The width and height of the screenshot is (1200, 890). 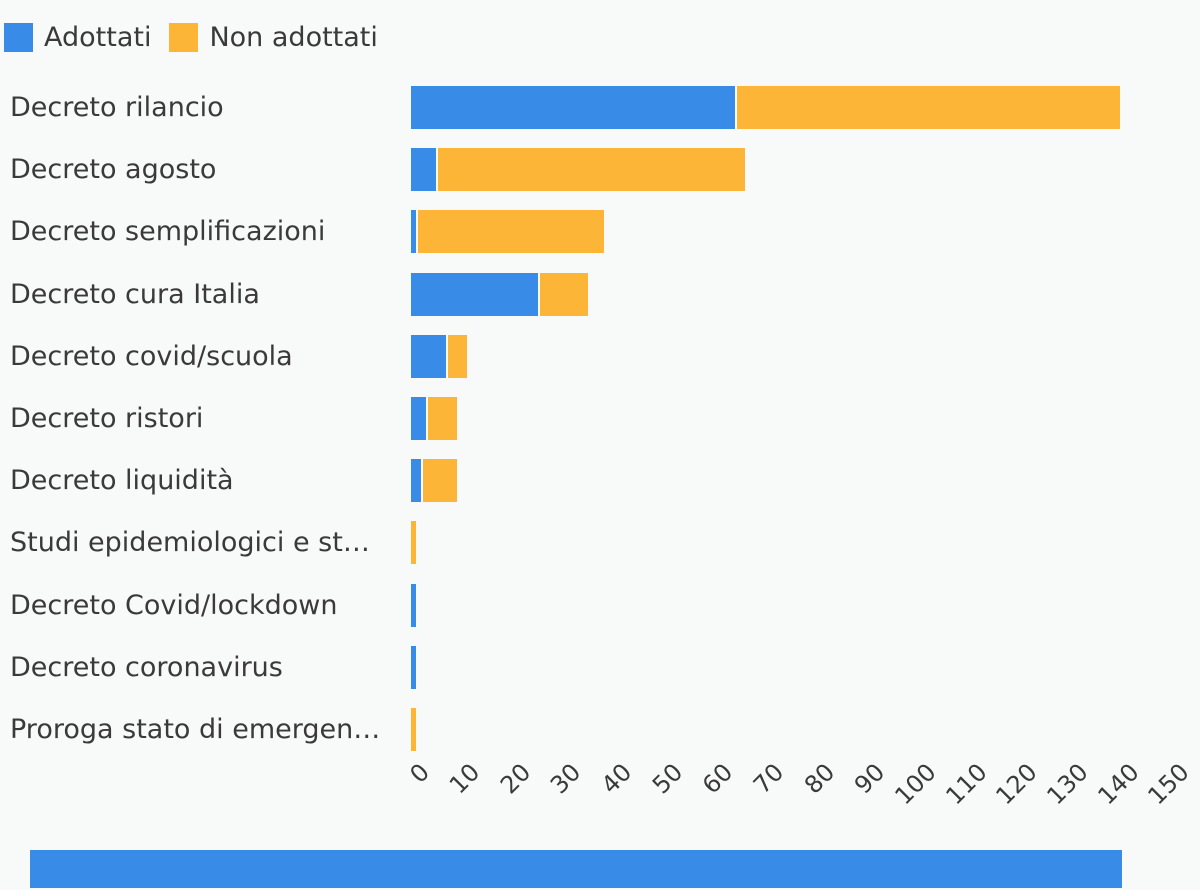 I want to click on legend-item-non-adottati: Non adottati, so click(x=273, y=37).